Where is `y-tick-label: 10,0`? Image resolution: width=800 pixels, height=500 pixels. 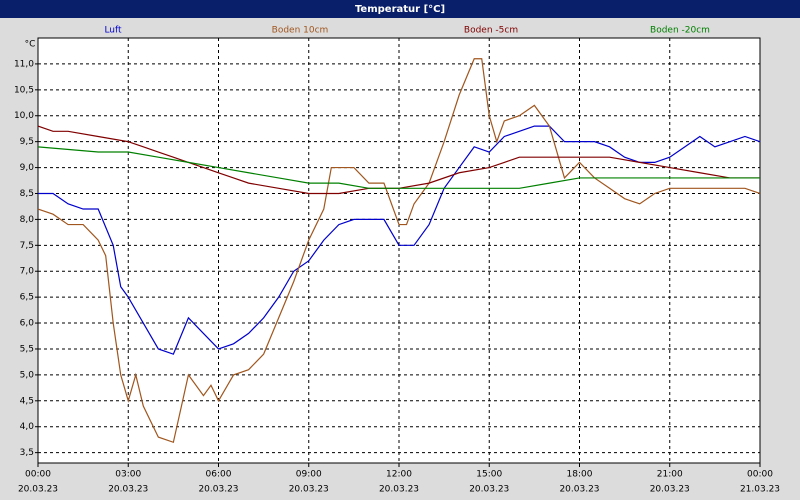
y-tick-label: 10,0 is located at coordinates (24, 116).